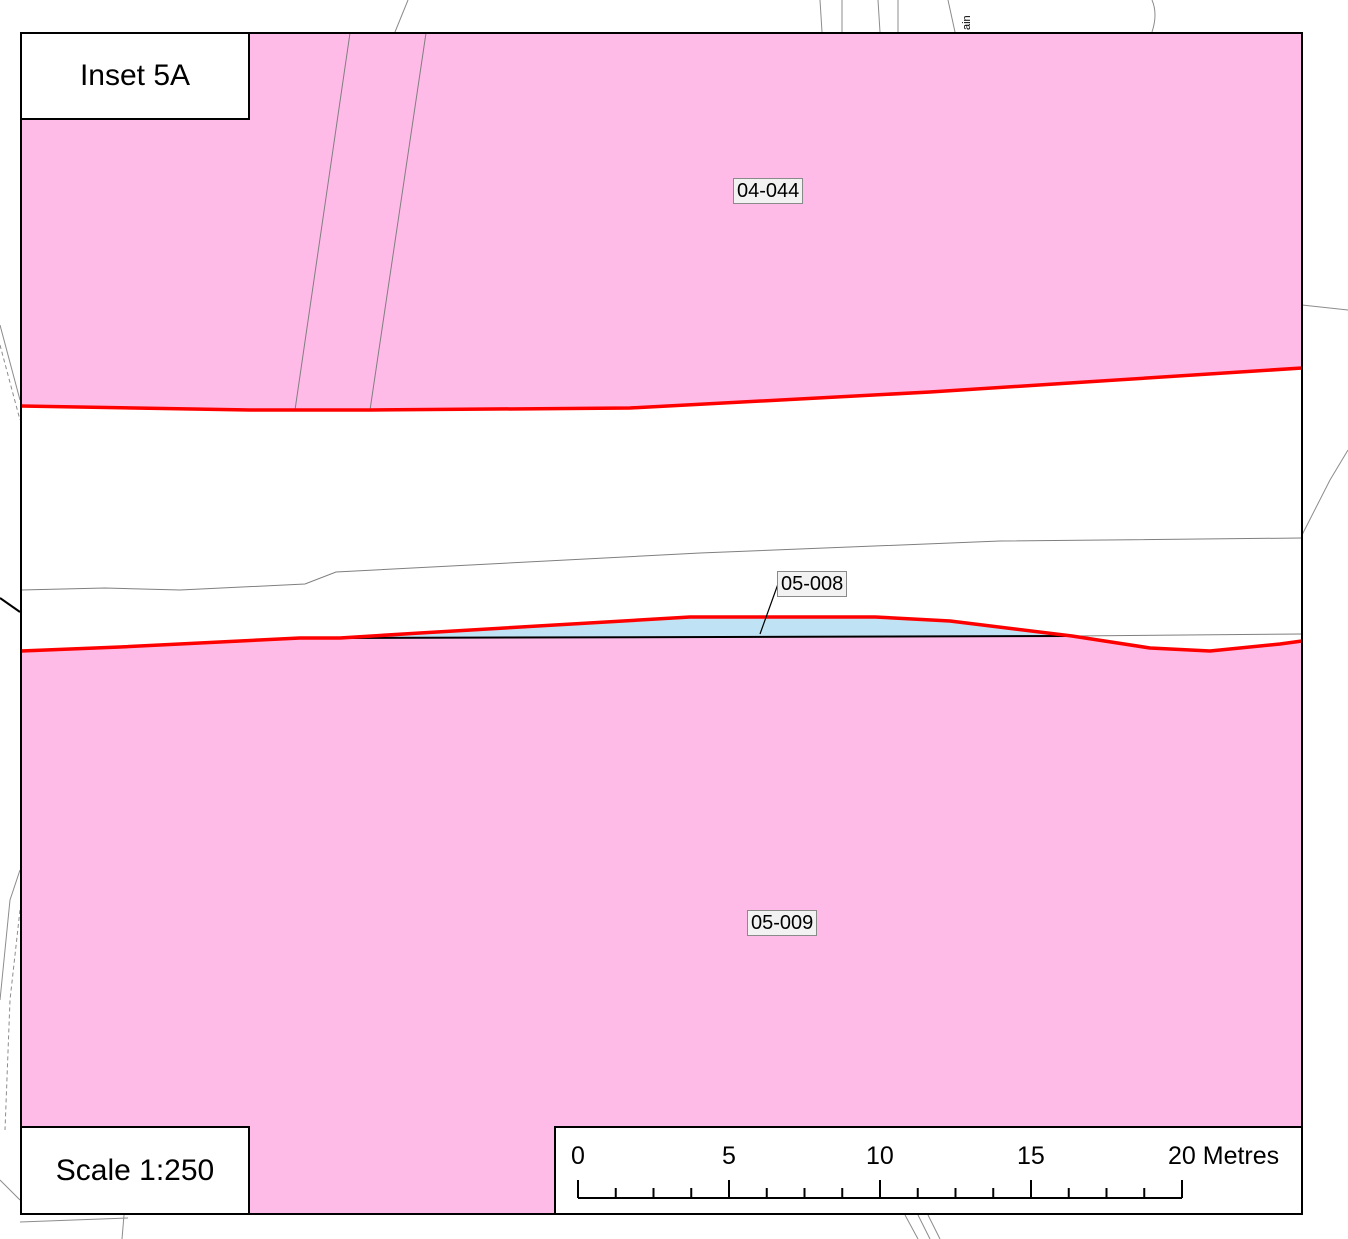 This screenshot has height=1239, width=1348. Describe the element at coordinates (880, 1189) in the screenshot. I see `scale-bar` at that location.